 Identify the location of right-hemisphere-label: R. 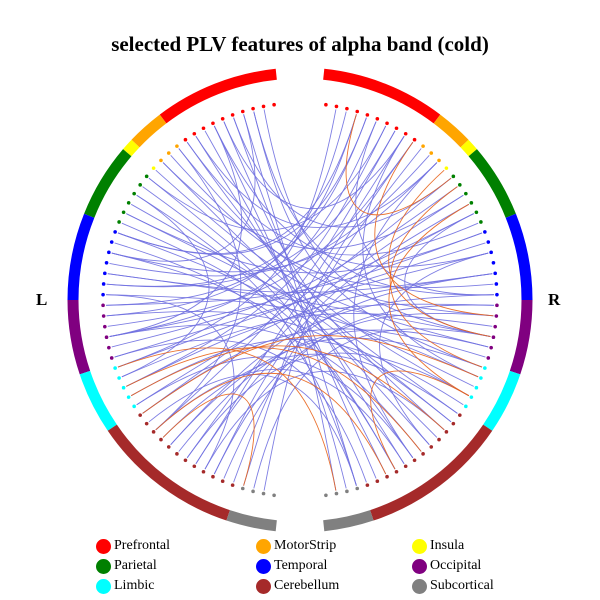
(554, 299).